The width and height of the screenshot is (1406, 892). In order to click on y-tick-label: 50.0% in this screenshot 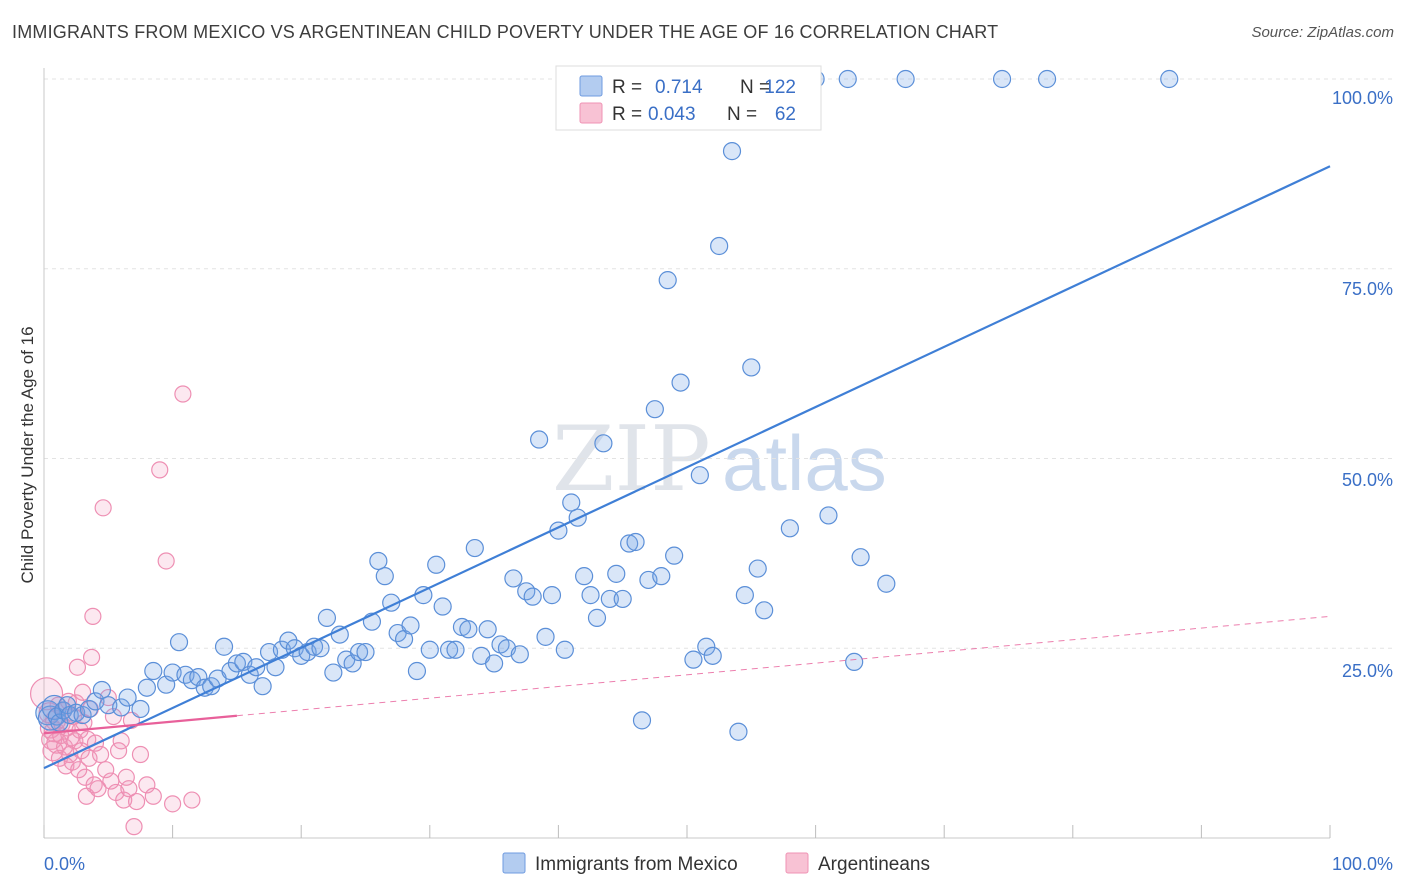, I will do `click(1367, 480)`.